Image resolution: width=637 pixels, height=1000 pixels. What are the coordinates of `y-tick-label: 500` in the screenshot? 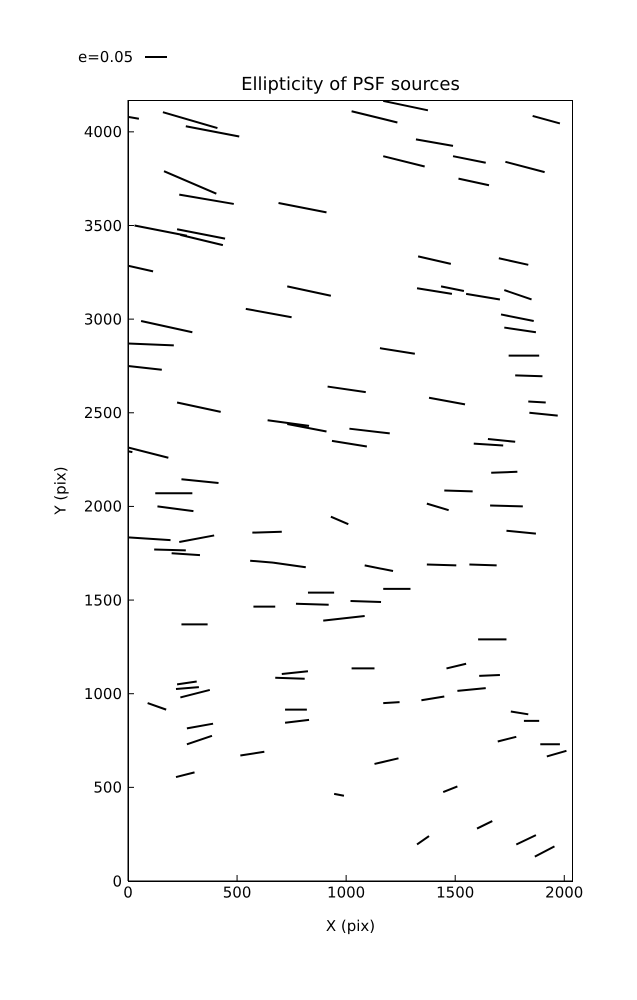 It's located at (107, 787).